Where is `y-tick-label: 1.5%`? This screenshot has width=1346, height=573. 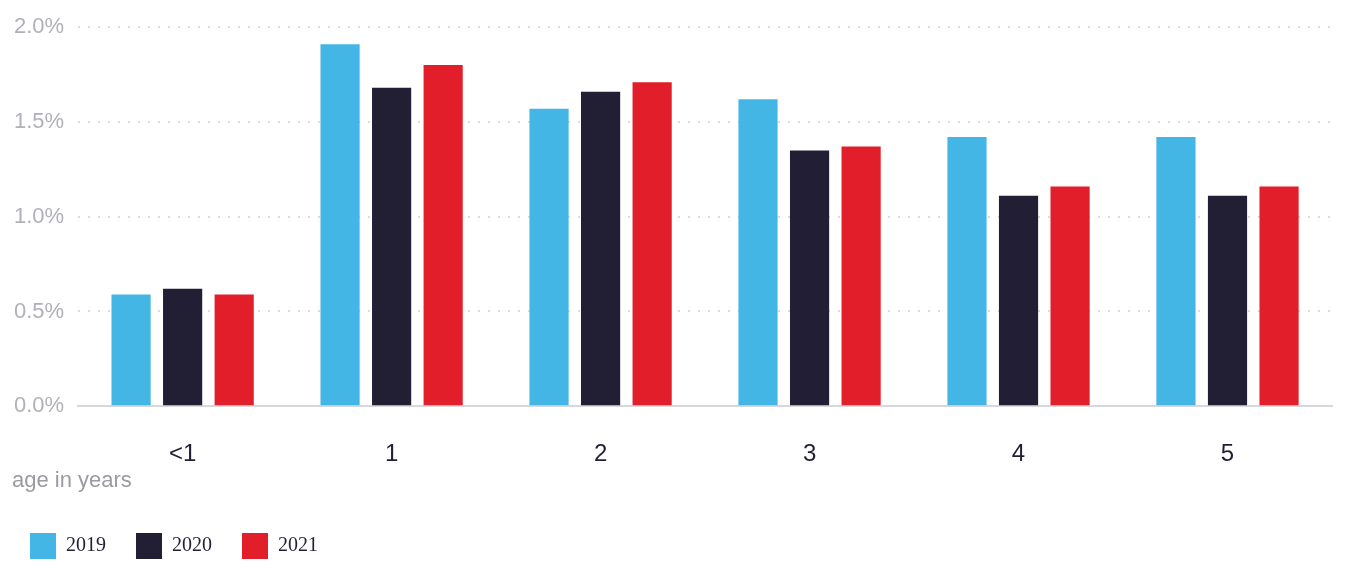 y-tick-label: 1.5% is located at coordinates (39, 121).